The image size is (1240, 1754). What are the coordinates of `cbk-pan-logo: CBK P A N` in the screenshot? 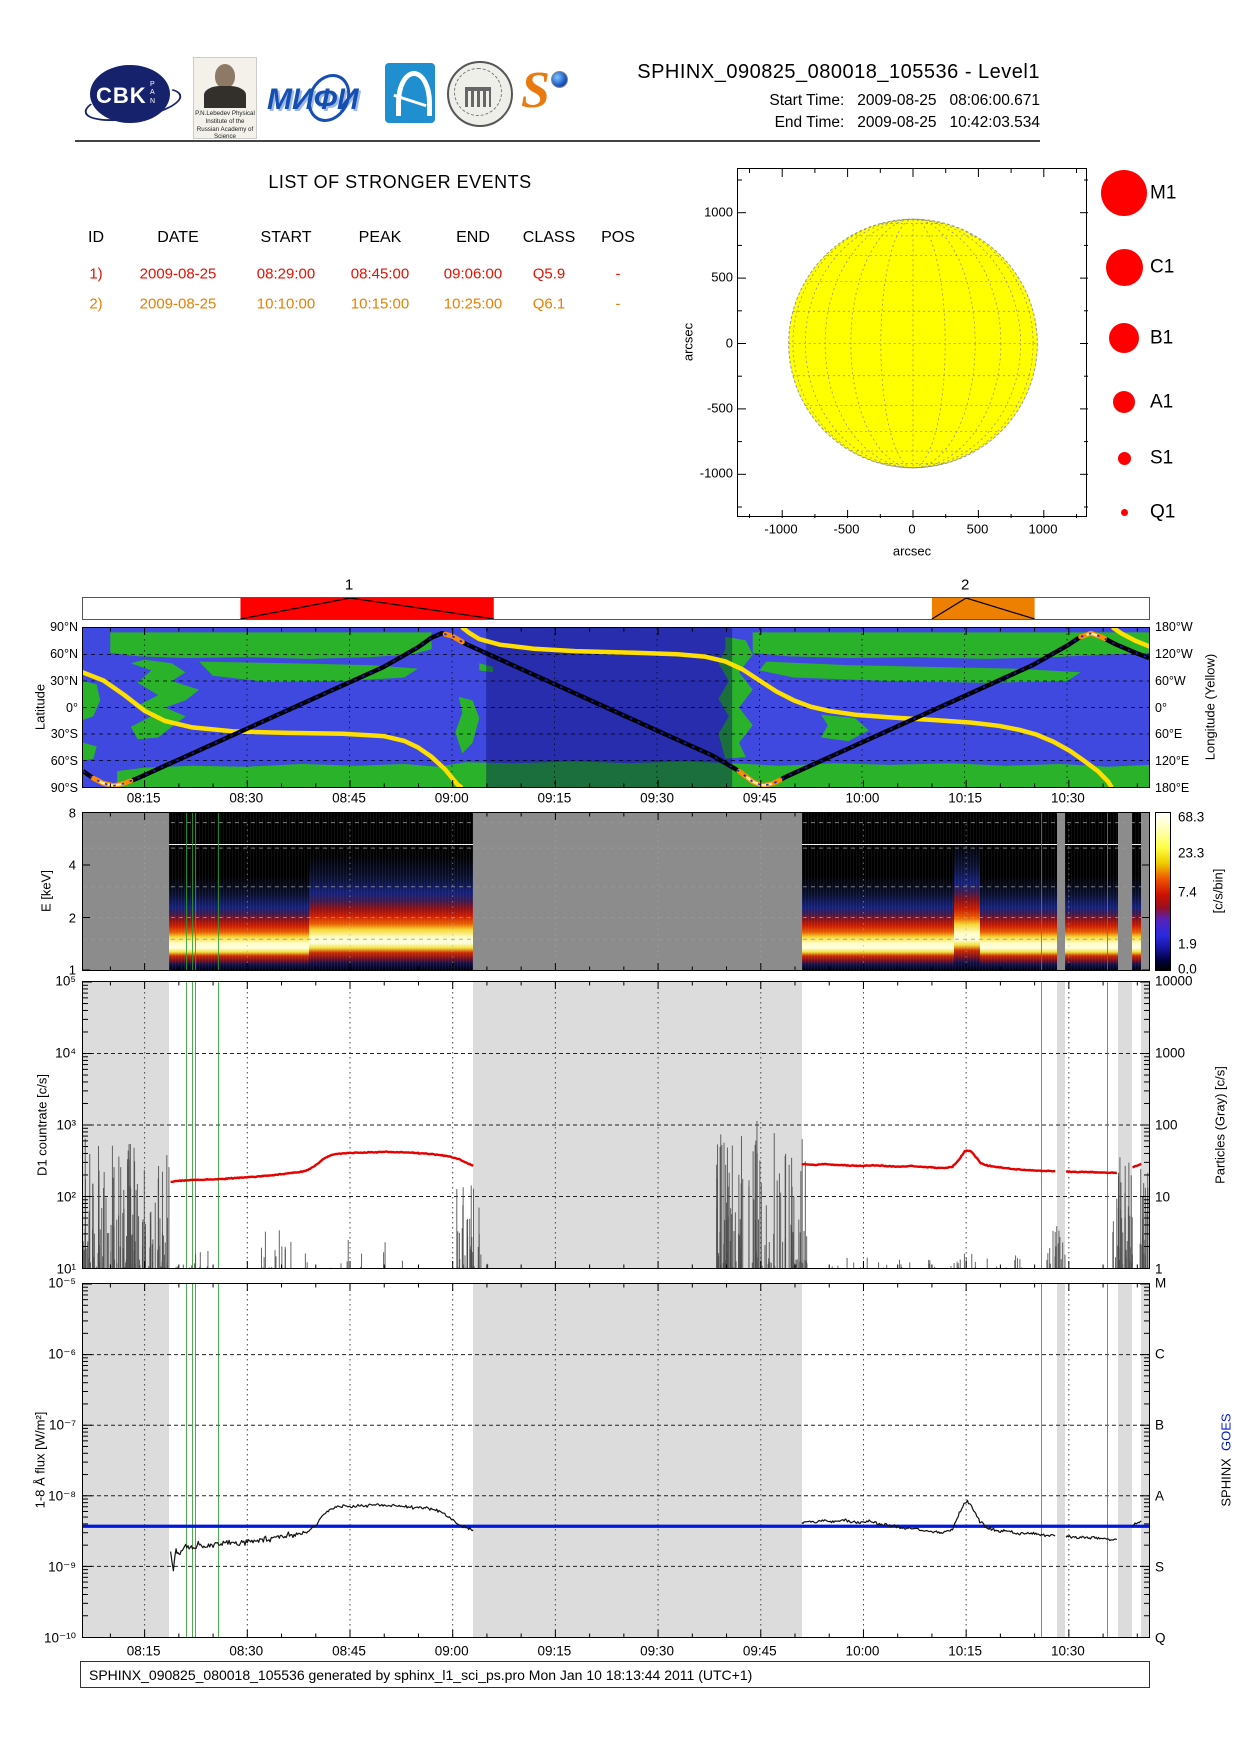 It's located at (133, 95).